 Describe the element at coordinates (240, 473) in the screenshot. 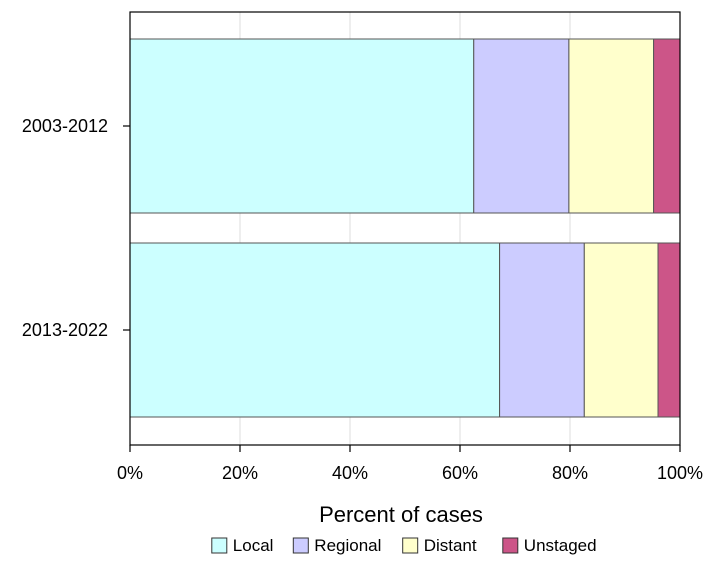

I see `x-tick-label: 20%` at that location.